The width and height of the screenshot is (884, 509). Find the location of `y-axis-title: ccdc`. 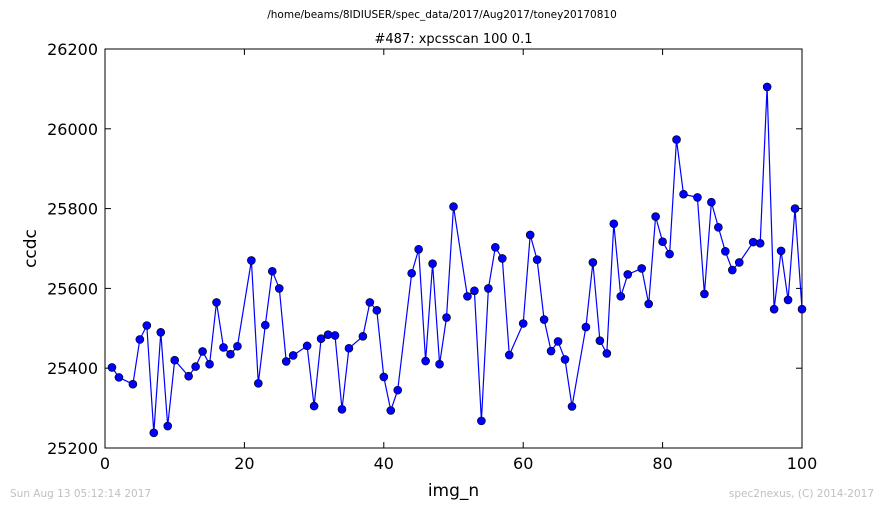

y-axis-title: ccdc is located at coordinates (31, 248).